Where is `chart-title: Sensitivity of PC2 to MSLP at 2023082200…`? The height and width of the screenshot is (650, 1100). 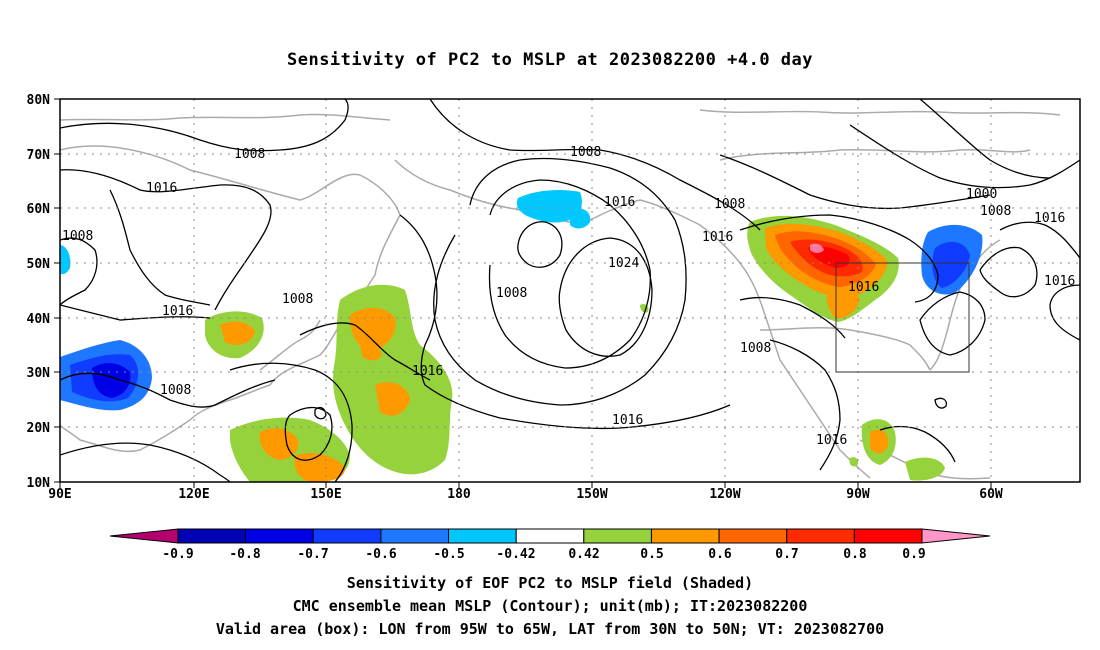 chart-title: Sensitivity of PC2 to MSLP at 2023082200… is located at coordinates (549, 60).